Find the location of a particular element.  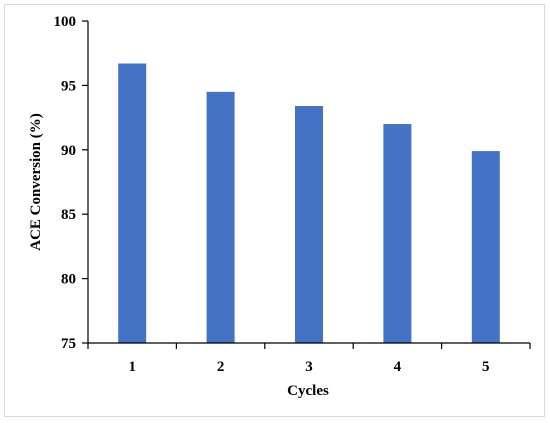

y-tick-label: 100 is located at coordinates (65, 22).